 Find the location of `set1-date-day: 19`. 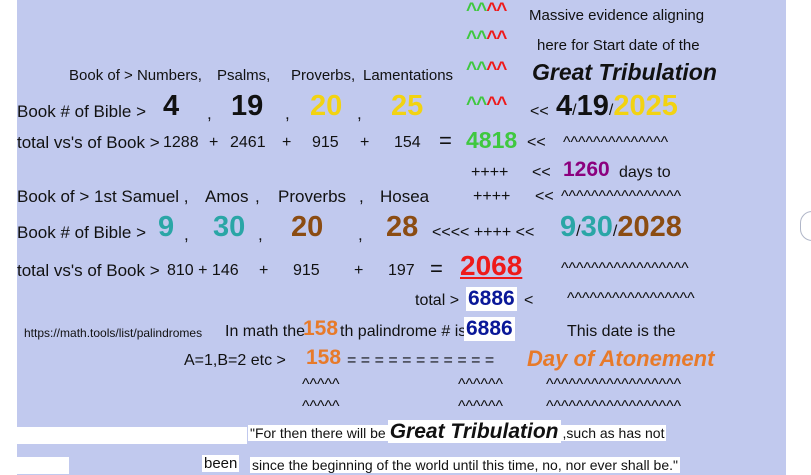

set1-date-day: 19 is located at coordinates (592, 106).